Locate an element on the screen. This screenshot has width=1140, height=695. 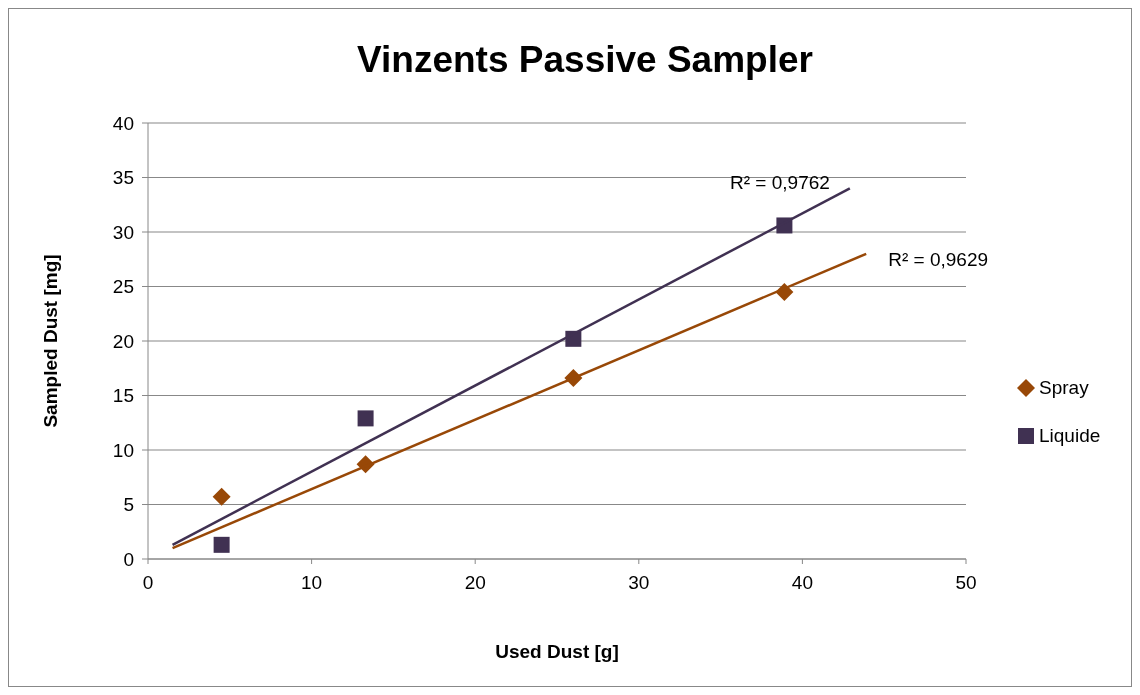
annotation: R² = 0,9629 is located at coordinates (938, 260).